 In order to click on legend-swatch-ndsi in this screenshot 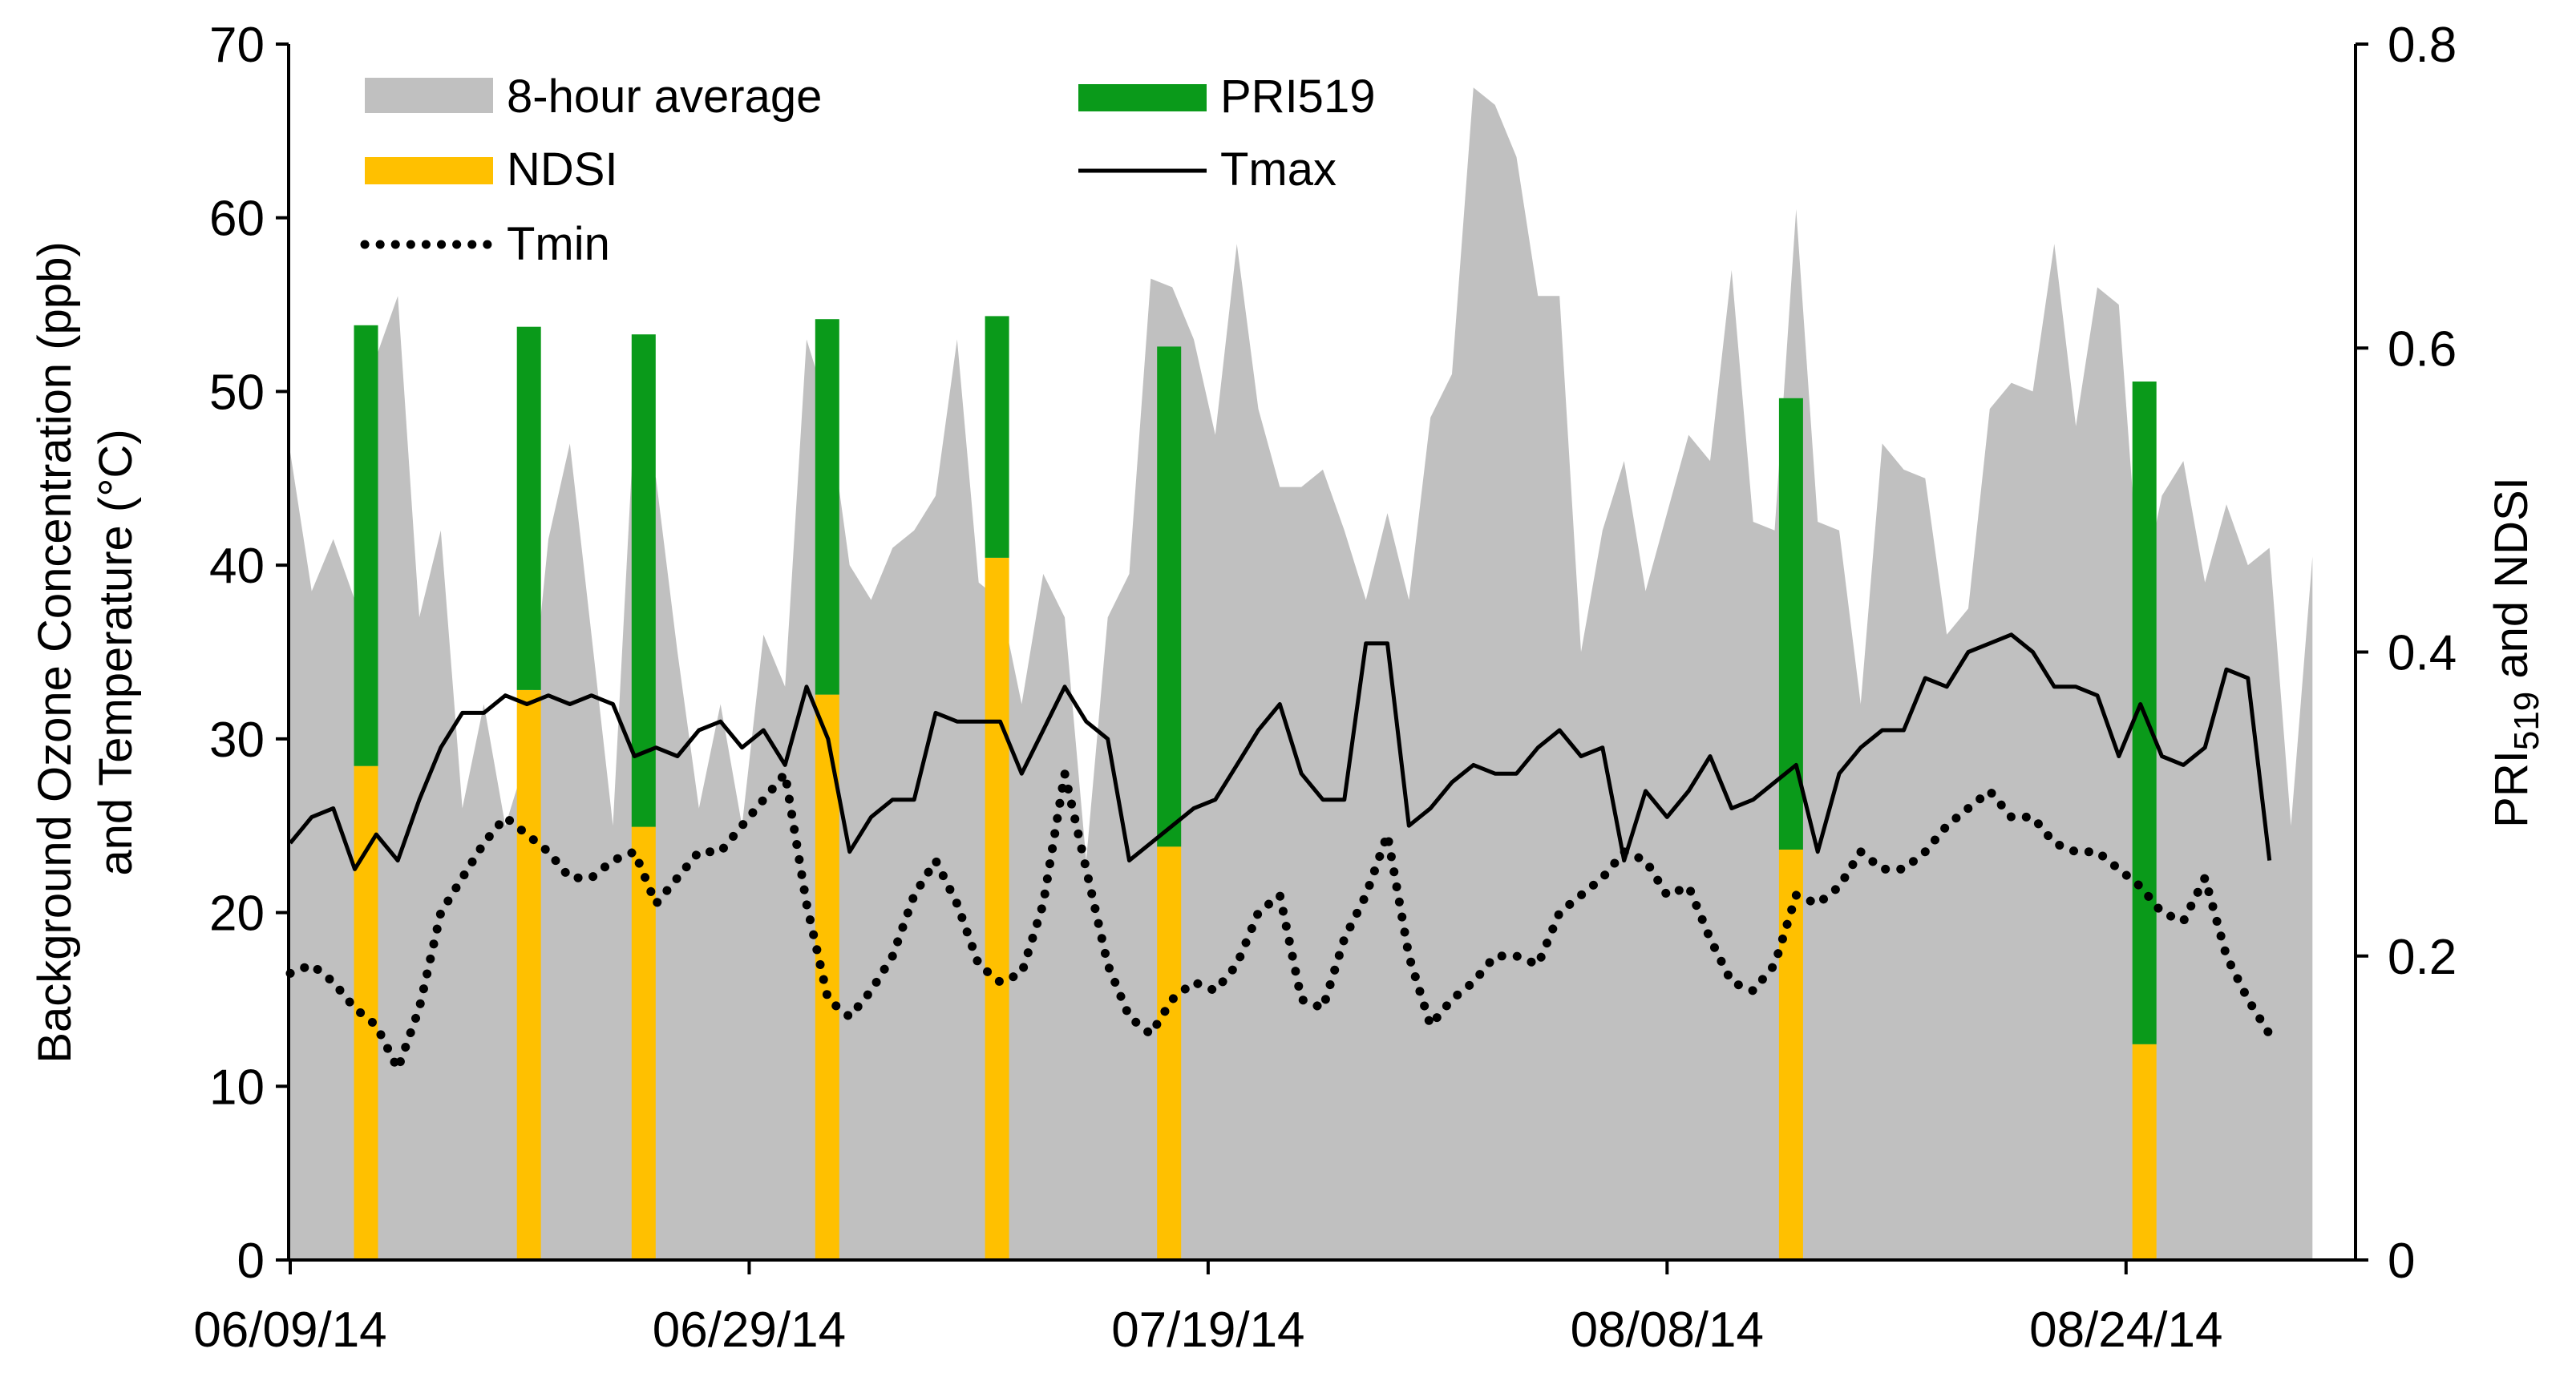, I will do `click(429, 171)`.